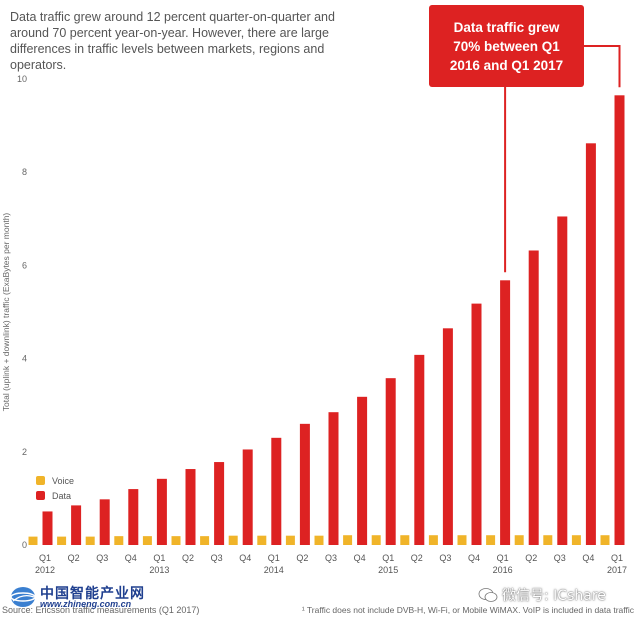 This screenshot has width=640, height=624. What do you see at coordinates (23, 597) in the screenshot?
I see `globe-icon` at bounding box center [23, 597].